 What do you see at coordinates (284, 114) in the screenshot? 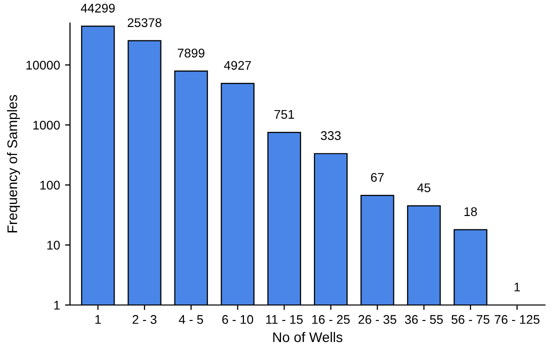
I see `data-label: 751` at bounding box center [284, 114].